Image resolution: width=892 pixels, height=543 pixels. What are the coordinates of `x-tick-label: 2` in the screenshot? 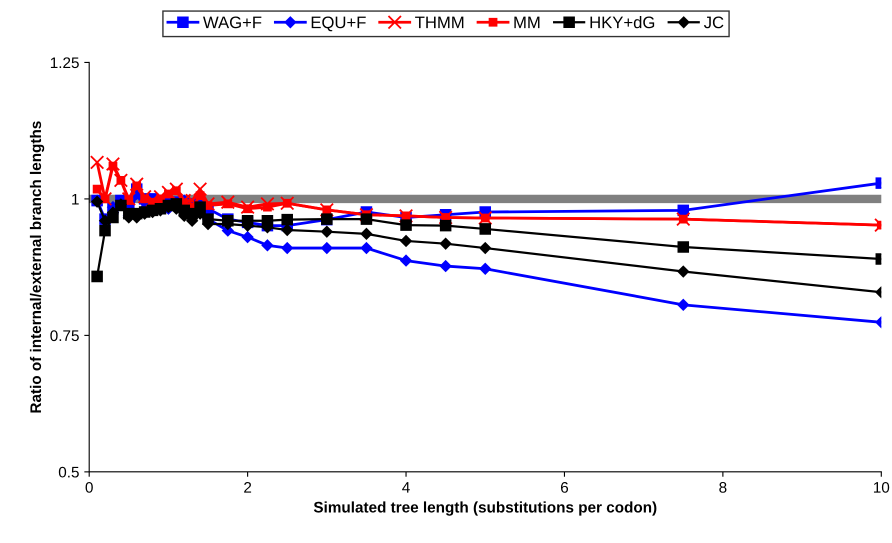 It's located at (248, 487).